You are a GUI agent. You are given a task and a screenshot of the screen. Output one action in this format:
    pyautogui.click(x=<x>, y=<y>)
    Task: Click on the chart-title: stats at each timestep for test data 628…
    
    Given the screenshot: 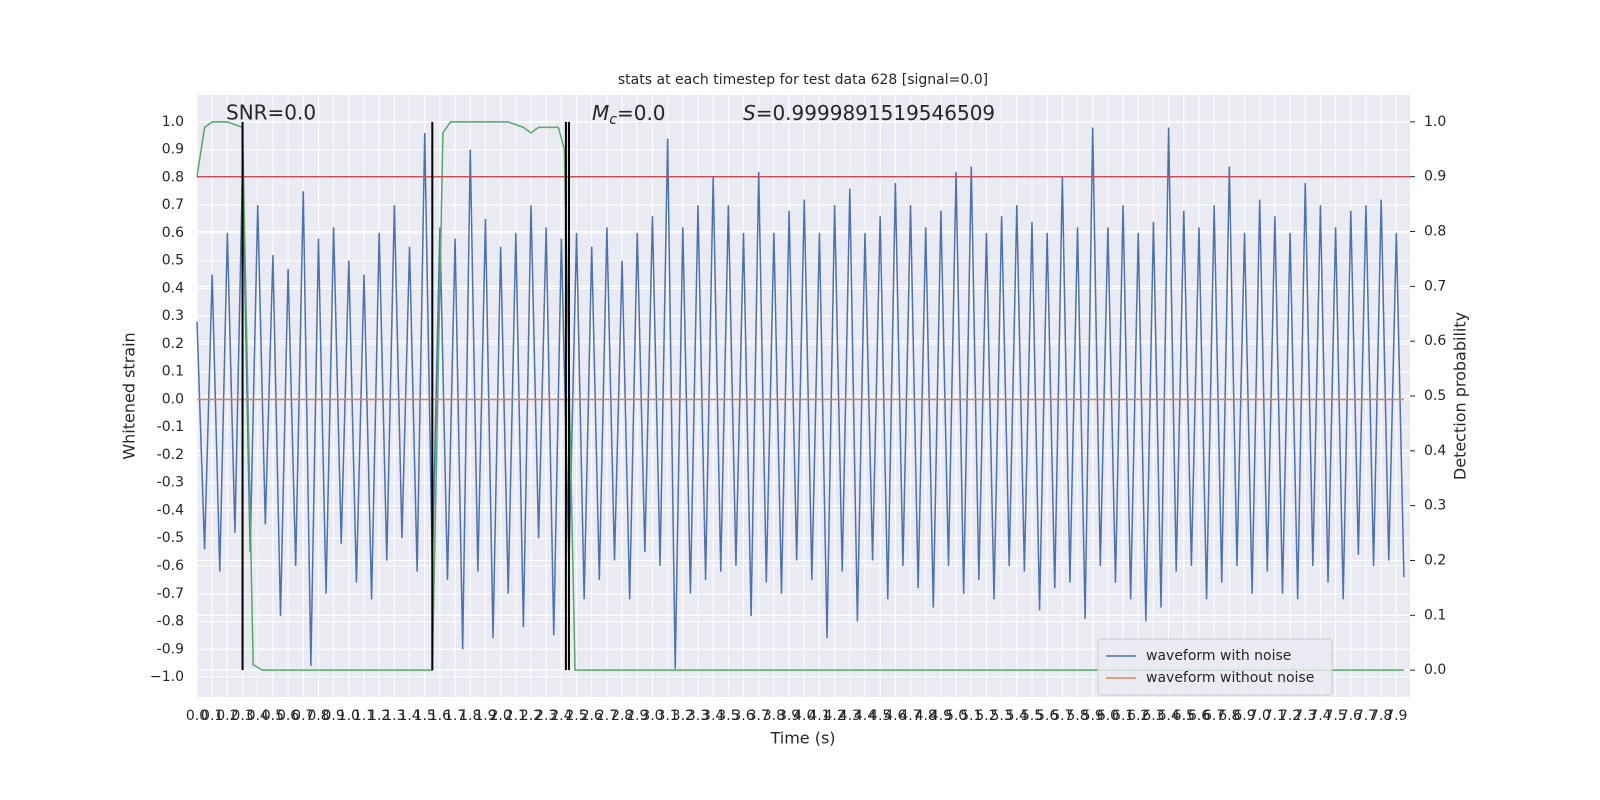 What is the action you would take?
    pyautogui.click(x=803, y=80)
    